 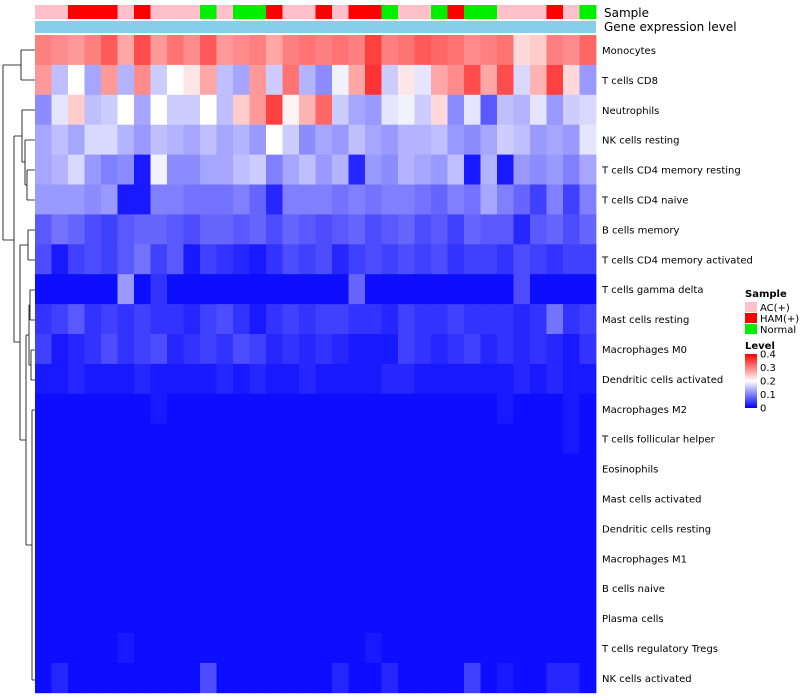 I want to click on level-legend-tick-label: 0.2, so click(x=768, y=382).